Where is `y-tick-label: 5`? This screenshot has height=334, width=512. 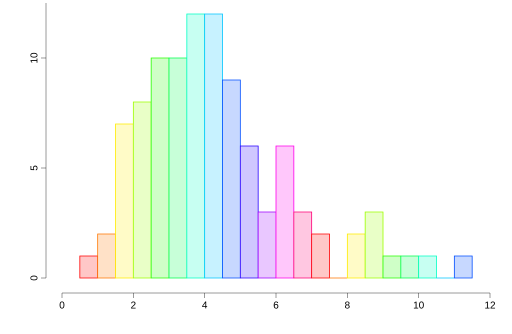
y-tick-label: 5 is located at coordinates (34, 168).